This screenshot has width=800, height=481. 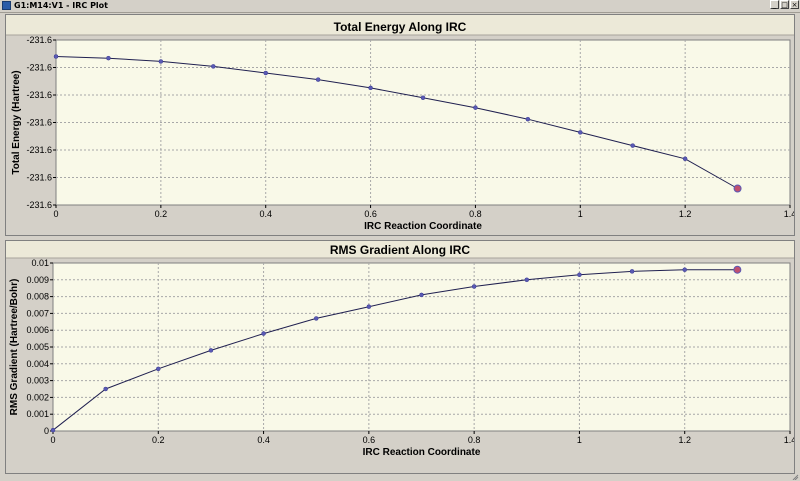 I want to click on minimize-button: _, so click(x=774, y=4).